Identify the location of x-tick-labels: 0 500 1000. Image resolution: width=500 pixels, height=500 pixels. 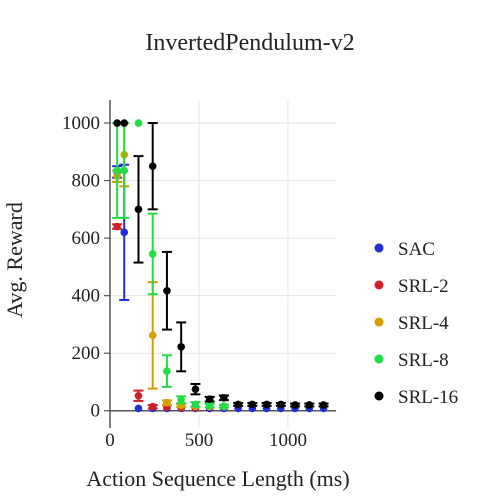
(206, 440).